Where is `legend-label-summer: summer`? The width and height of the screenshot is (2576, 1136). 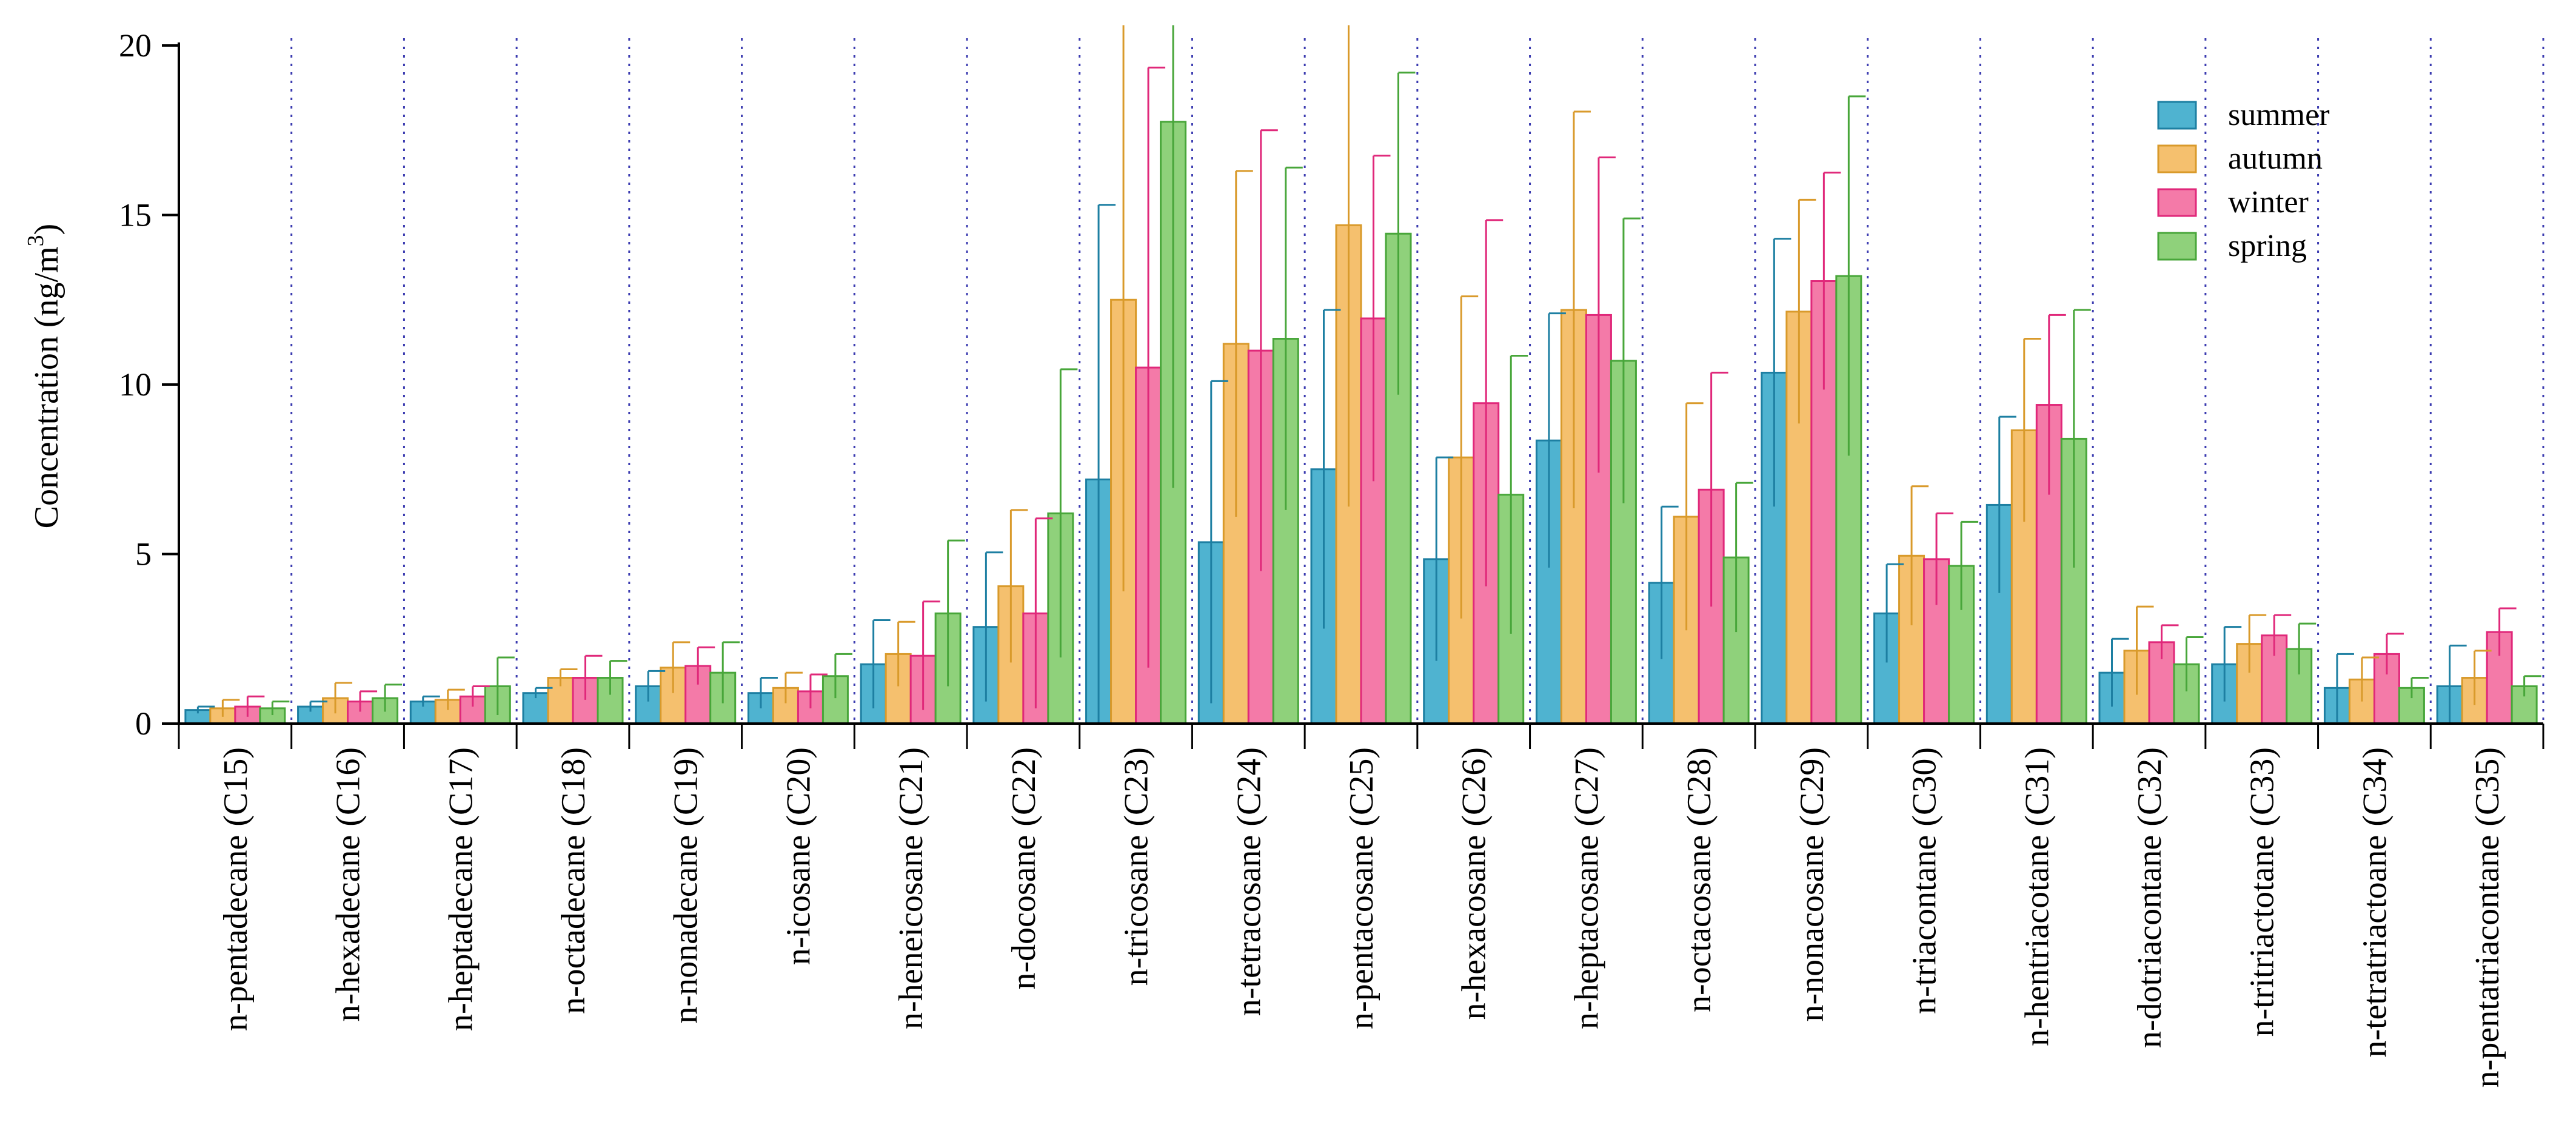 legend-label-summer: summer is located at coordinates (2279, 115).